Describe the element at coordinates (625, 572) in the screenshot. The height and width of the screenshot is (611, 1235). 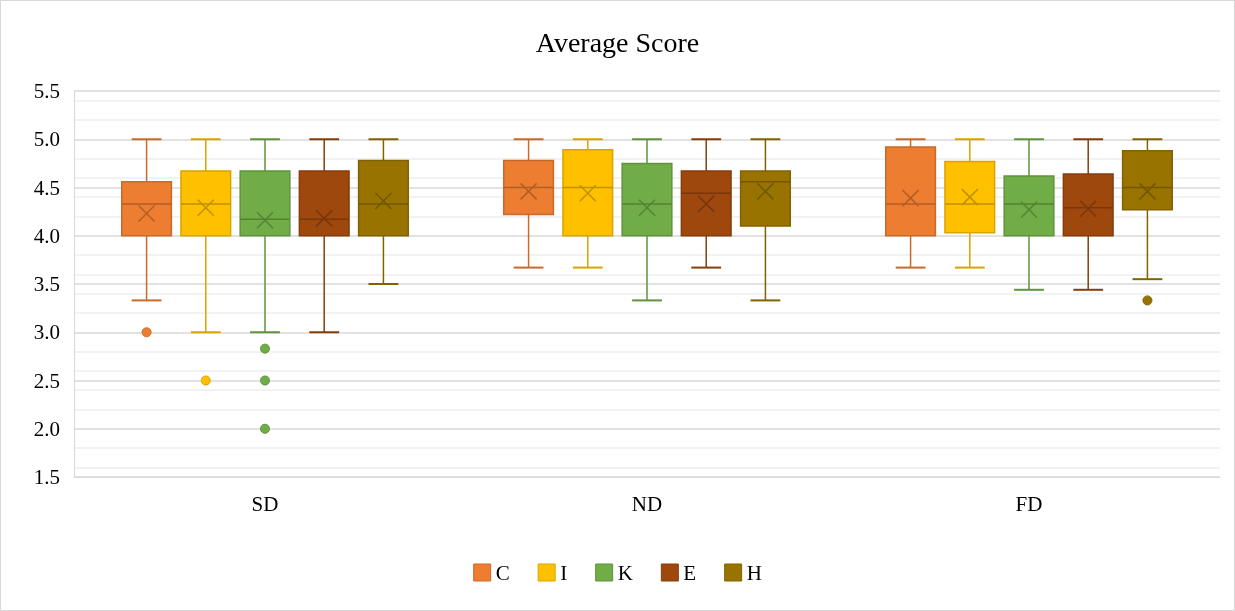
I see `legend-label: K` at that location.